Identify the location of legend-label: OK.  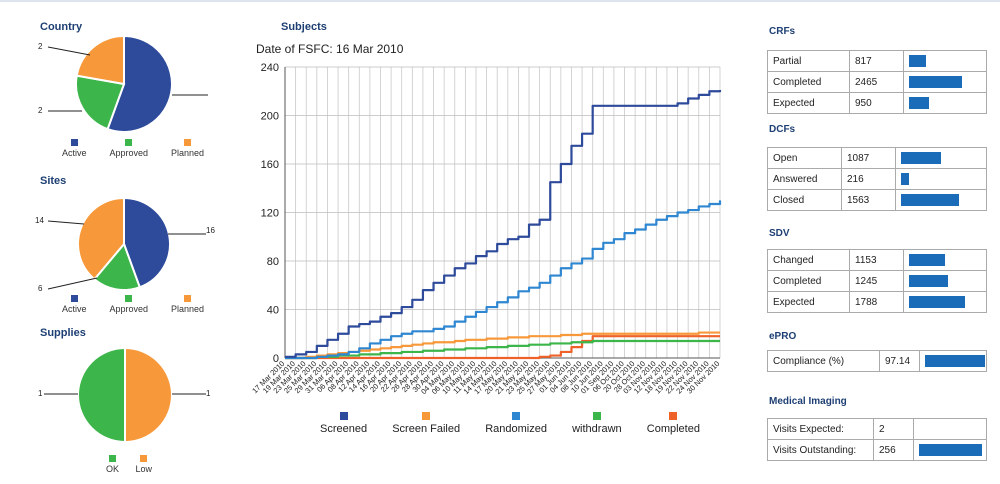
(113, 469).